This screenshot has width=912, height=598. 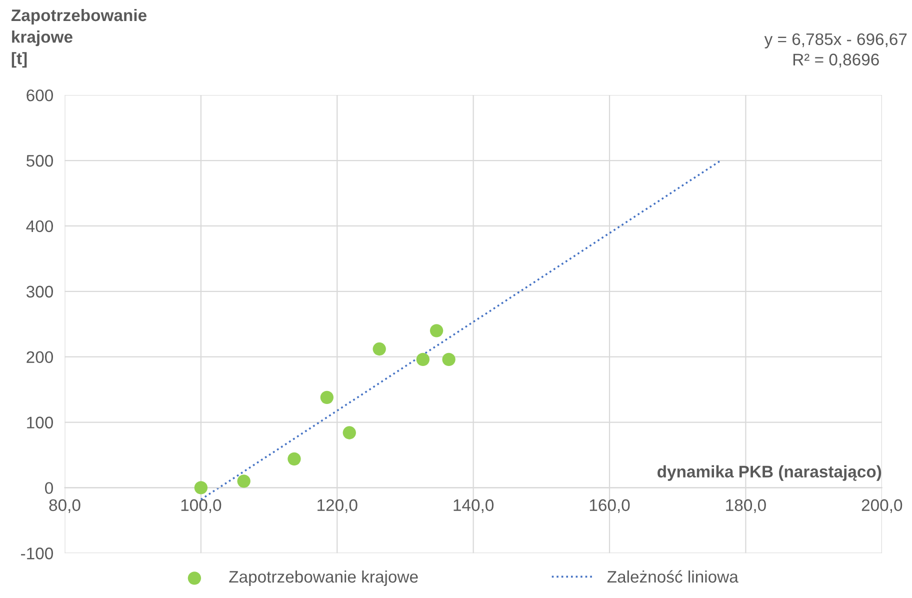 What do you see at coordinates (474, 506) in the screenshot?
I see `x-tick-label: 140,0` at bounding box center [474, 506].